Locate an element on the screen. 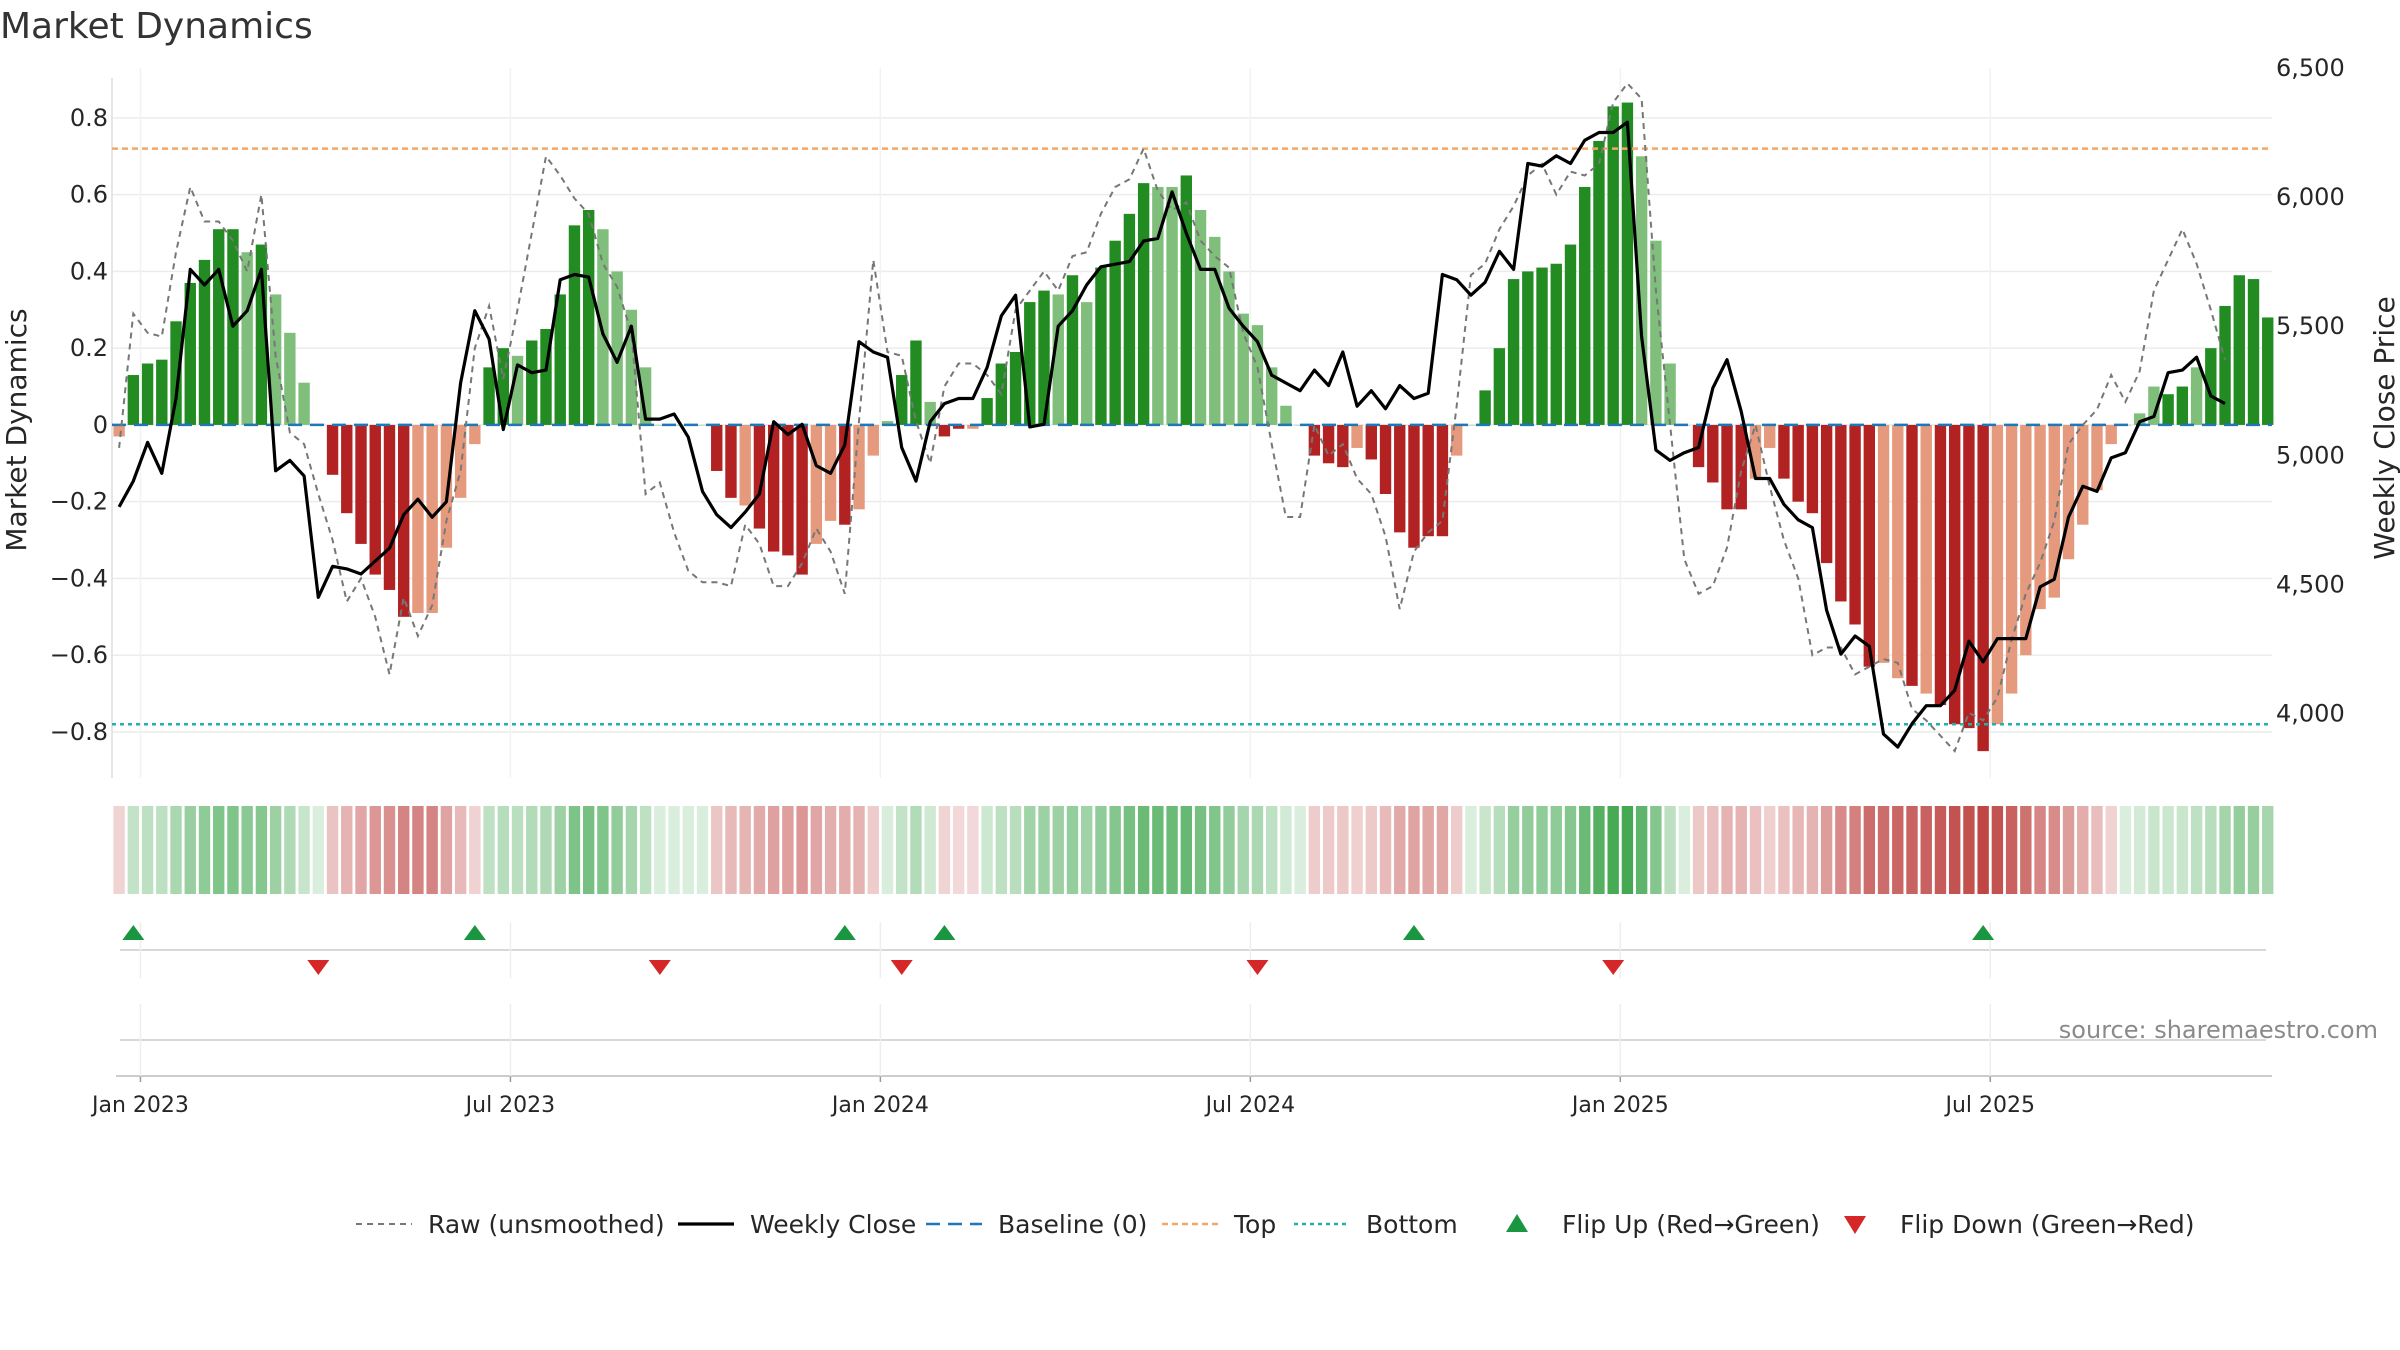 The image size is (2400, 1350). y-tick-label: −0.6 is located at coordinates (79, 655).